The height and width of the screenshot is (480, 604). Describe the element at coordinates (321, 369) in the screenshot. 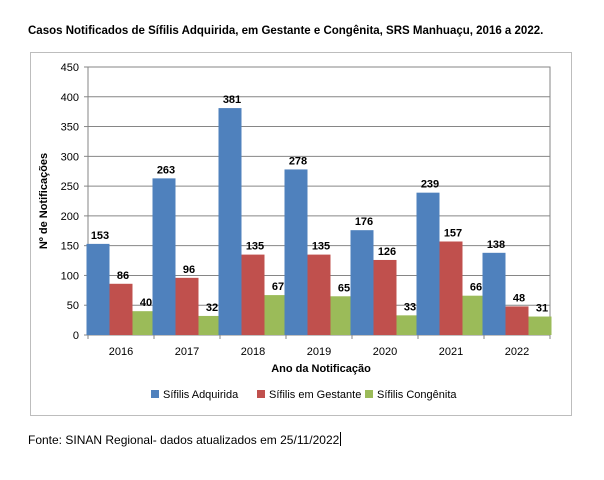

I see `x-axis-title: Ano da Notificação` at that location.